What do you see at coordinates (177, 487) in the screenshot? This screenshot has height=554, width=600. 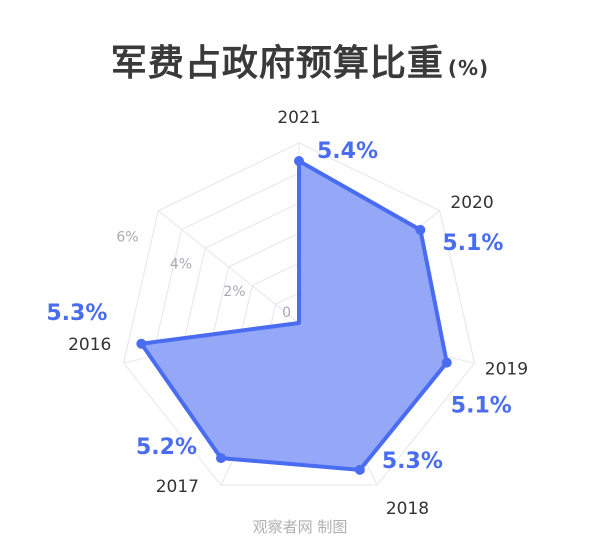 I see `category-label: 2017` at bounding box center [177, 487].